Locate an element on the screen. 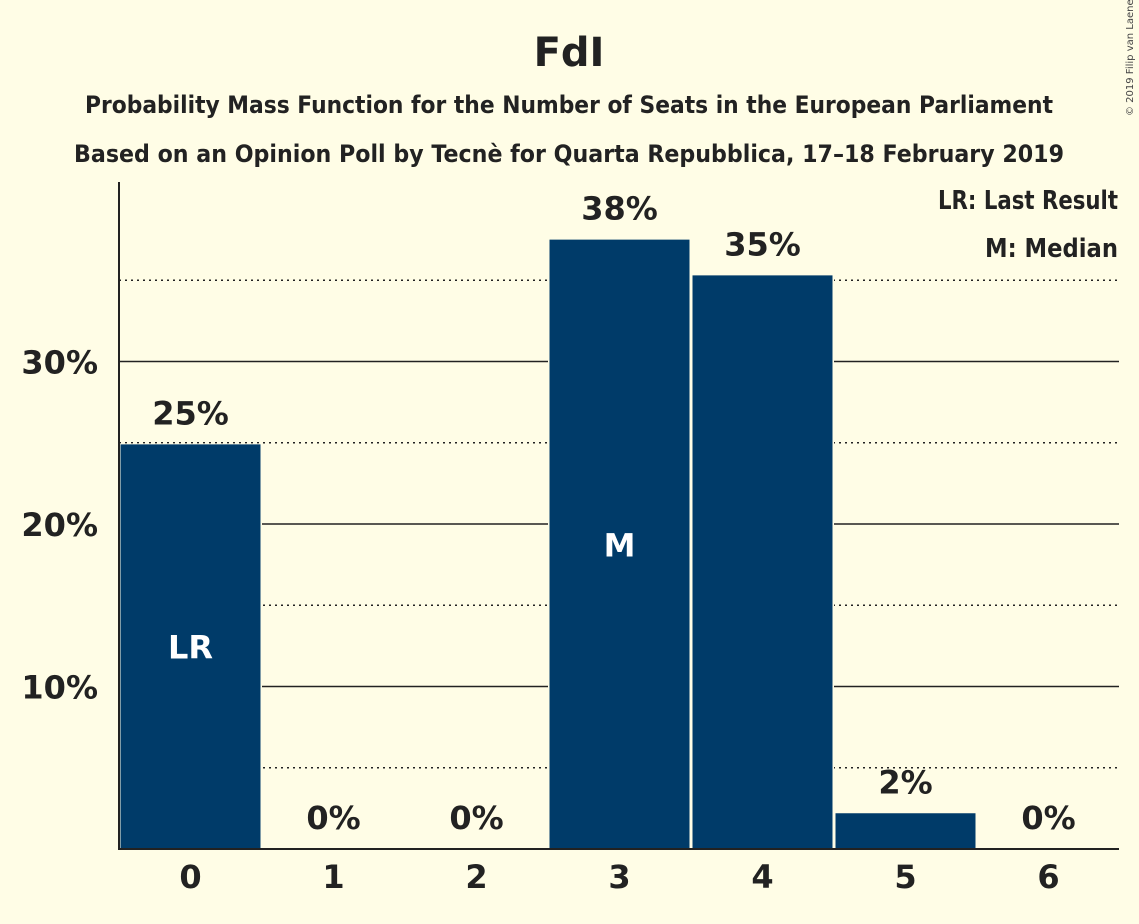  x-tick-label: 1 is located at coordinates (333, 877).